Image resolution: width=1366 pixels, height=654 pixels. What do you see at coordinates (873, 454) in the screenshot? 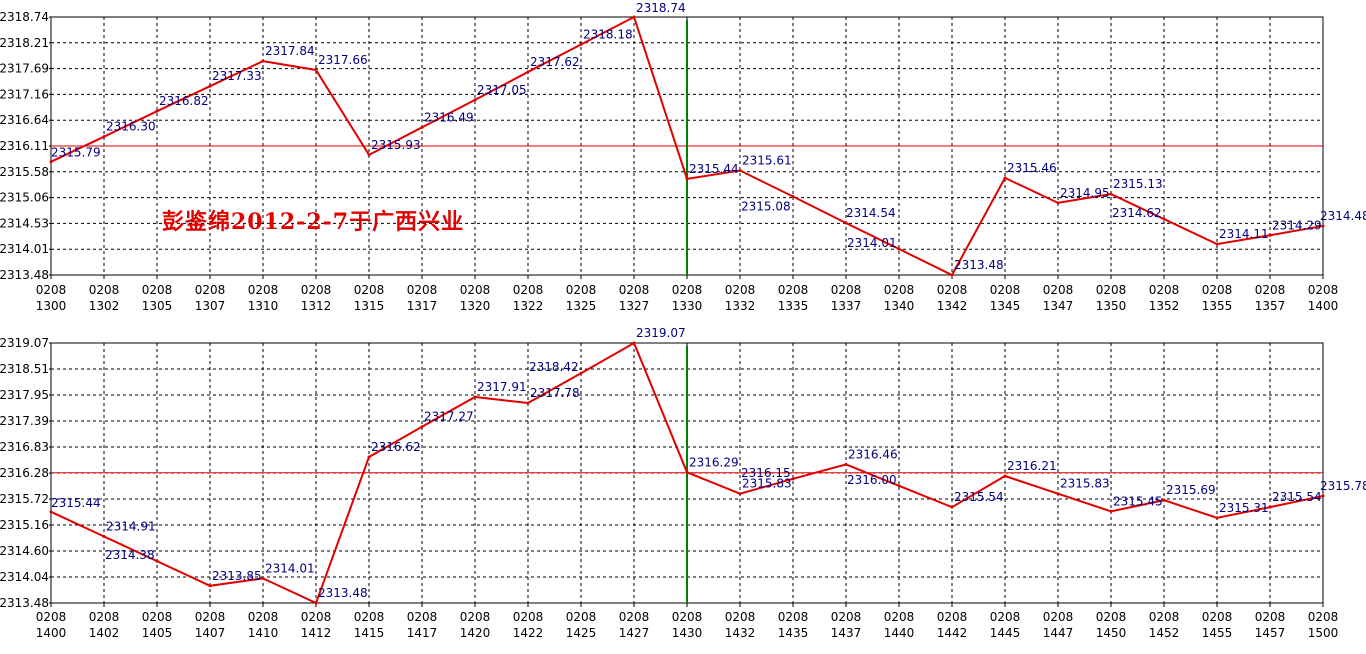
I see `data-label: 2316.46` at bounding box center [873, 454].